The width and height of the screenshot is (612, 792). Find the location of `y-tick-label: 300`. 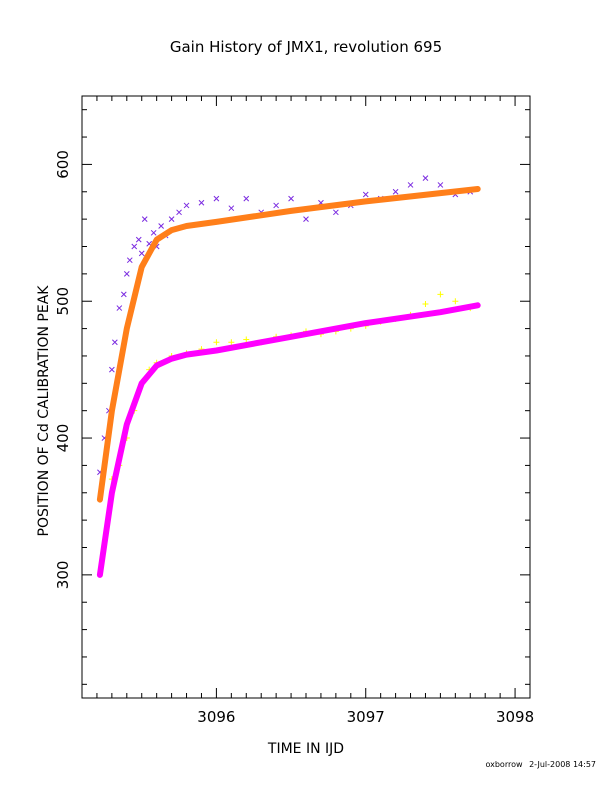

y-tick-label: 300 is located at coordinates (63, 575).